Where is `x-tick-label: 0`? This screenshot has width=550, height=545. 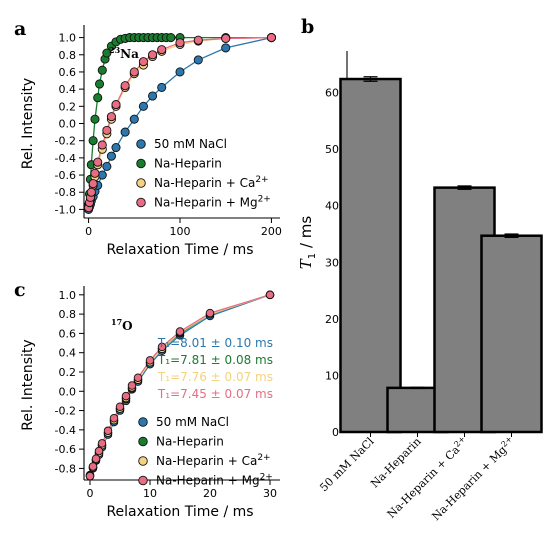
x-tick-label: 0 is located at coordinates (88, 231).